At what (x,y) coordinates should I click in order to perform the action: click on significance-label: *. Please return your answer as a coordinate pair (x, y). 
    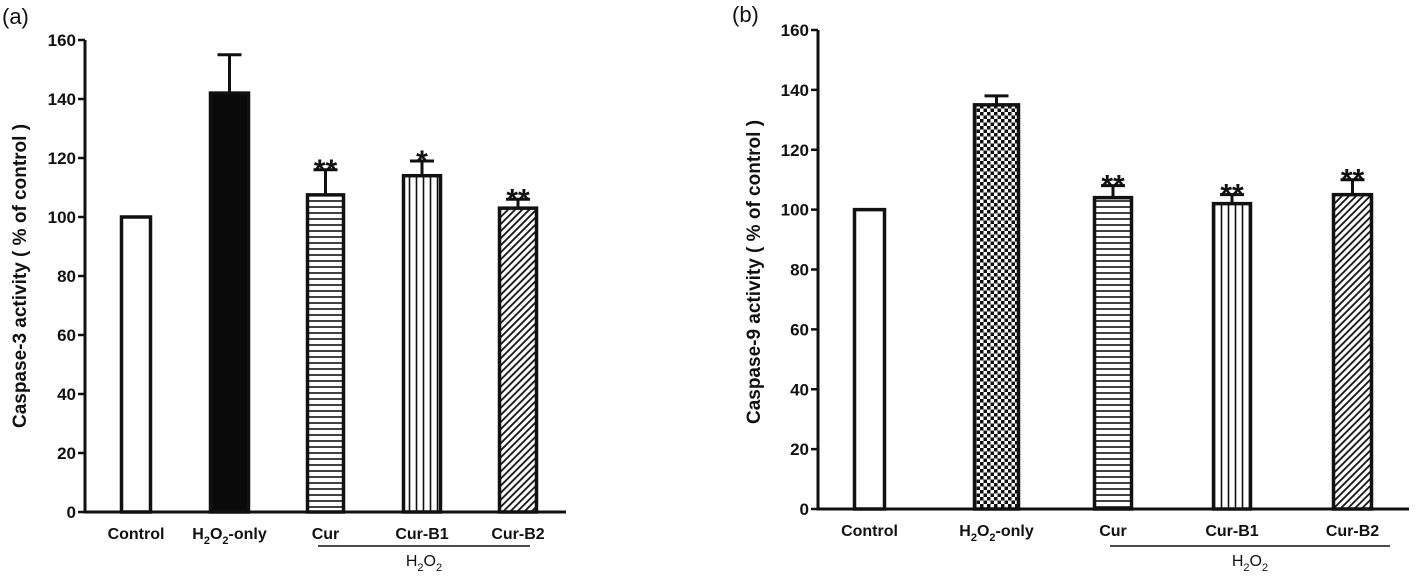
    Looking at the image, I should click on (422, 161).